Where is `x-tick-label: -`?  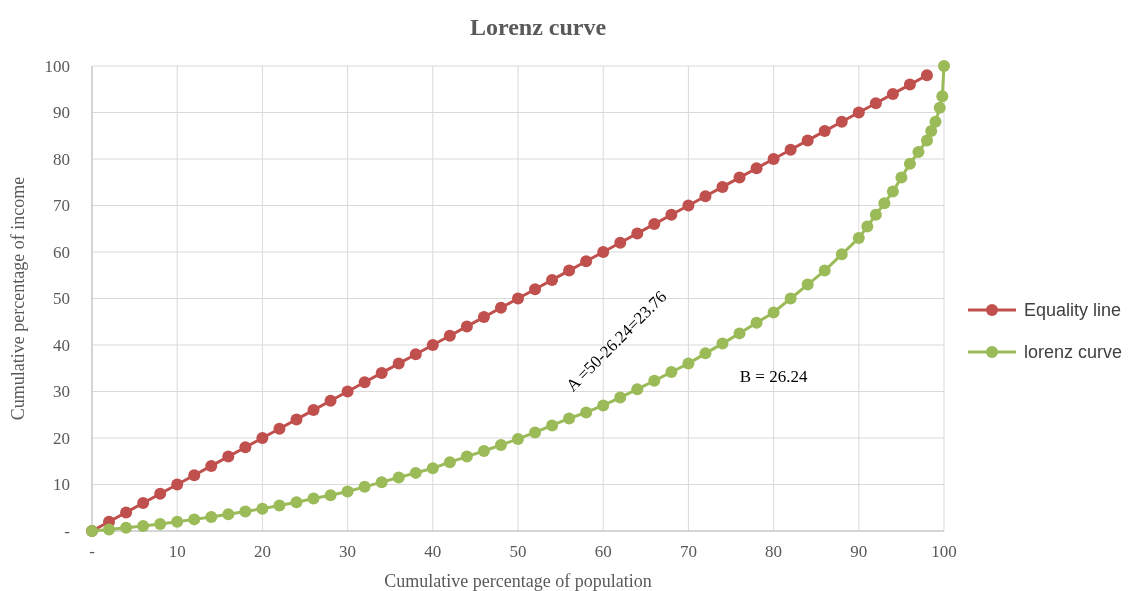 x-tick-label: - is located at coordinates (92, 551).